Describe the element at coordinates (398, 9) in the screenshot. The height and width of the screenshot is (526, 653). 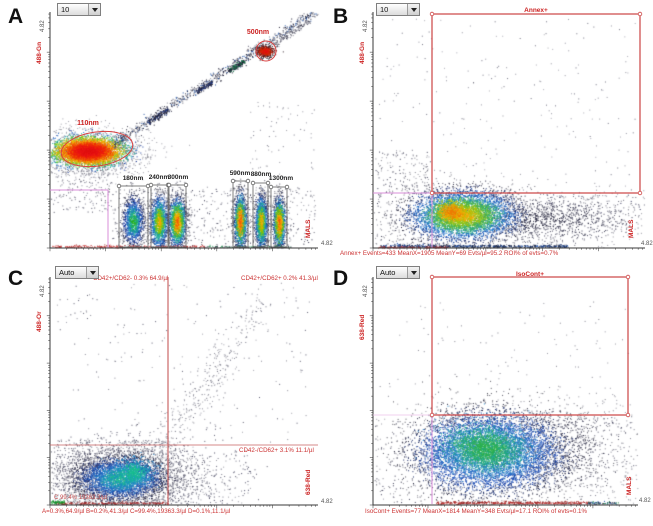
I see `scale-dropdown-b: 10` at that location.